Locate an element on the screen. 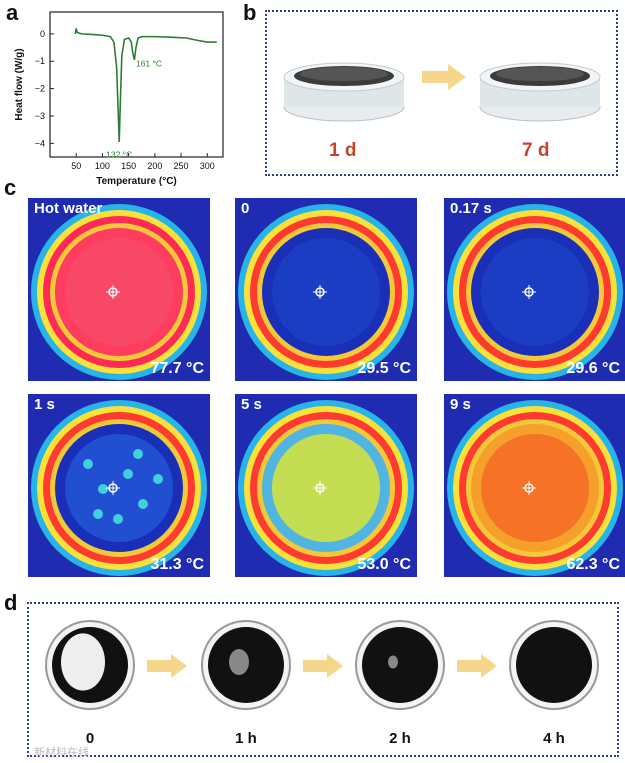 This screenshot has width=625, height=763. panel-letter-b: b is located at coordinates (250, 12).